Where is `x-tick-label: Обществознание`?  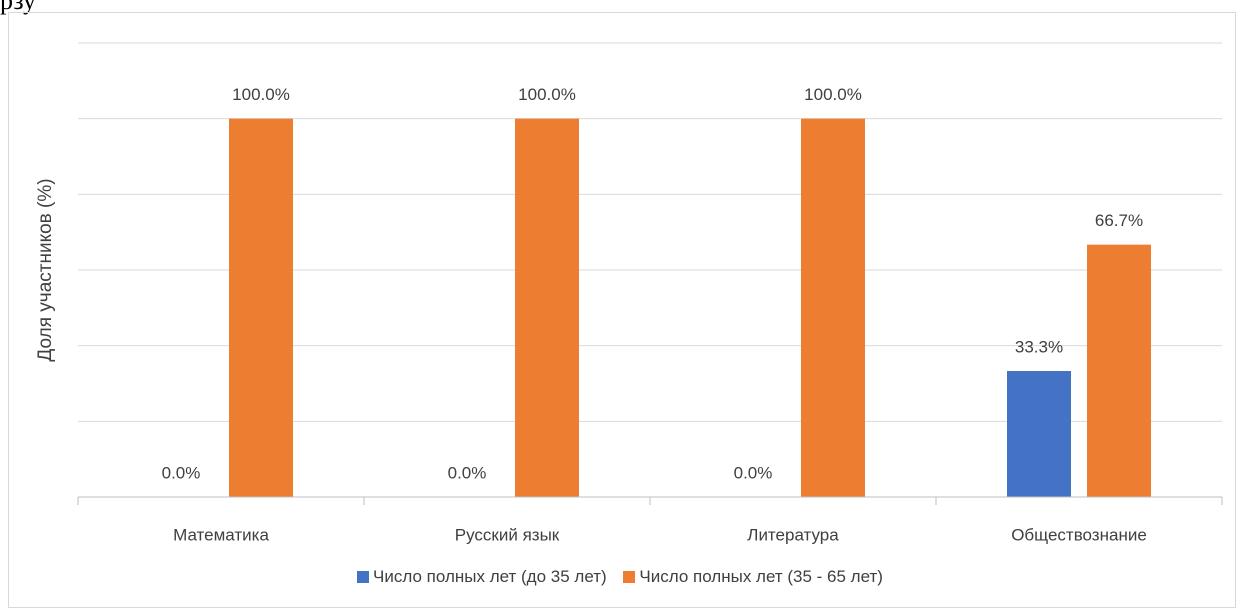
x-tick-label: Обществознание is located at coordinates (1079, 534).